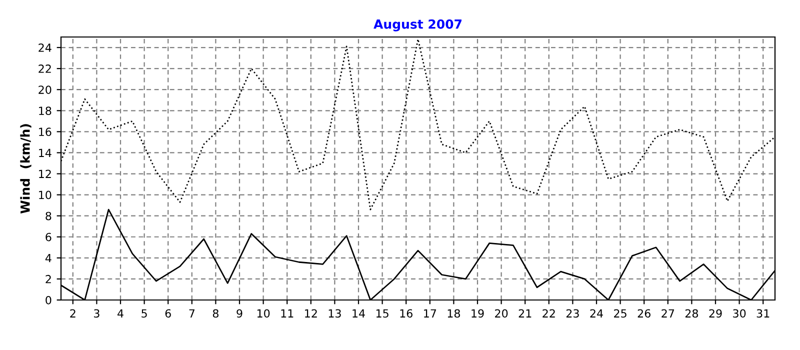 The image size is (800, 350). What do you see at coordinates (97, 313) in the screenshot?
I see `x-tick-label: 3` at bounding box center [97, 313].